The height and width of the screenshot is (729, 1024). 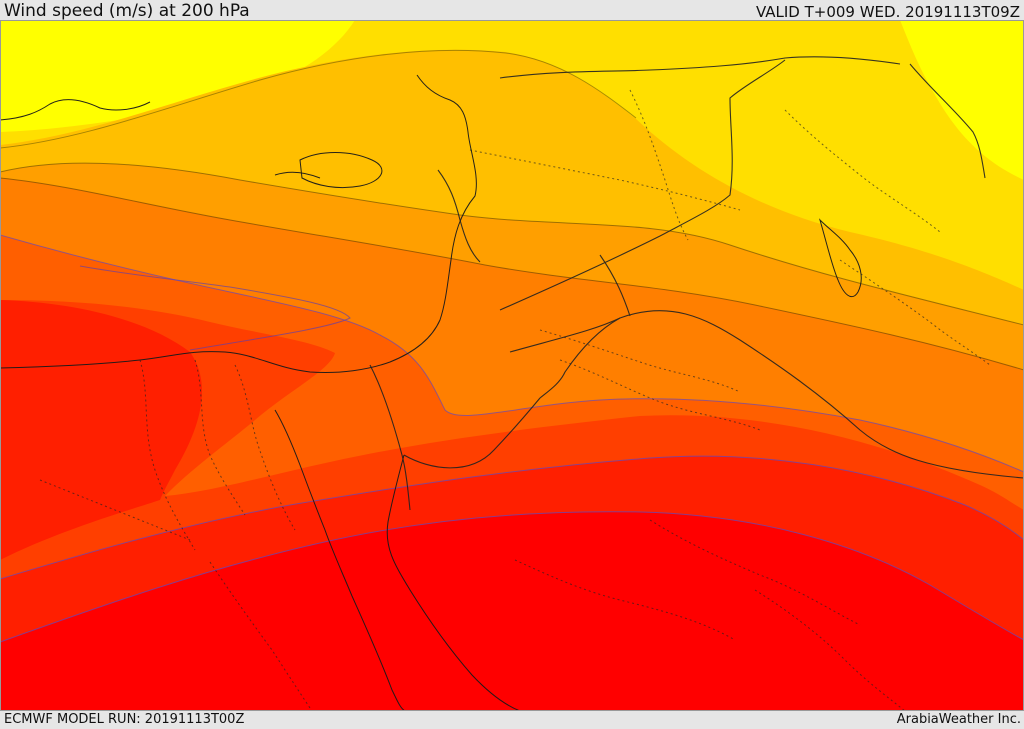 I want to click on gulf-of-suez-coastline, so click(x=340, y=560).